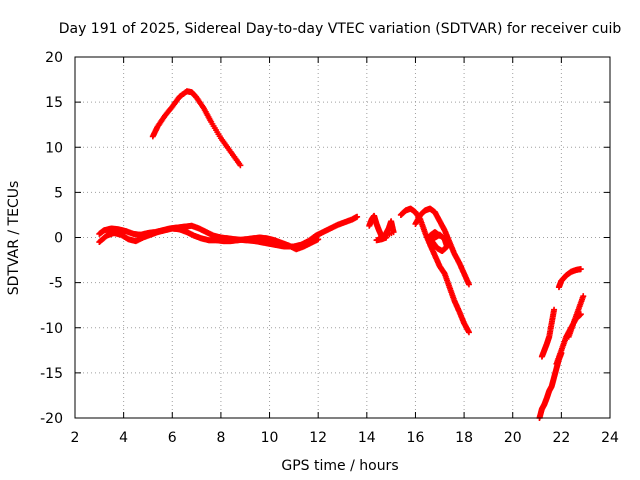  What do you see at coordinates (561, 438) in the screenshot?
I see `x-tick-label: 22` at bounding box center [561, 438].